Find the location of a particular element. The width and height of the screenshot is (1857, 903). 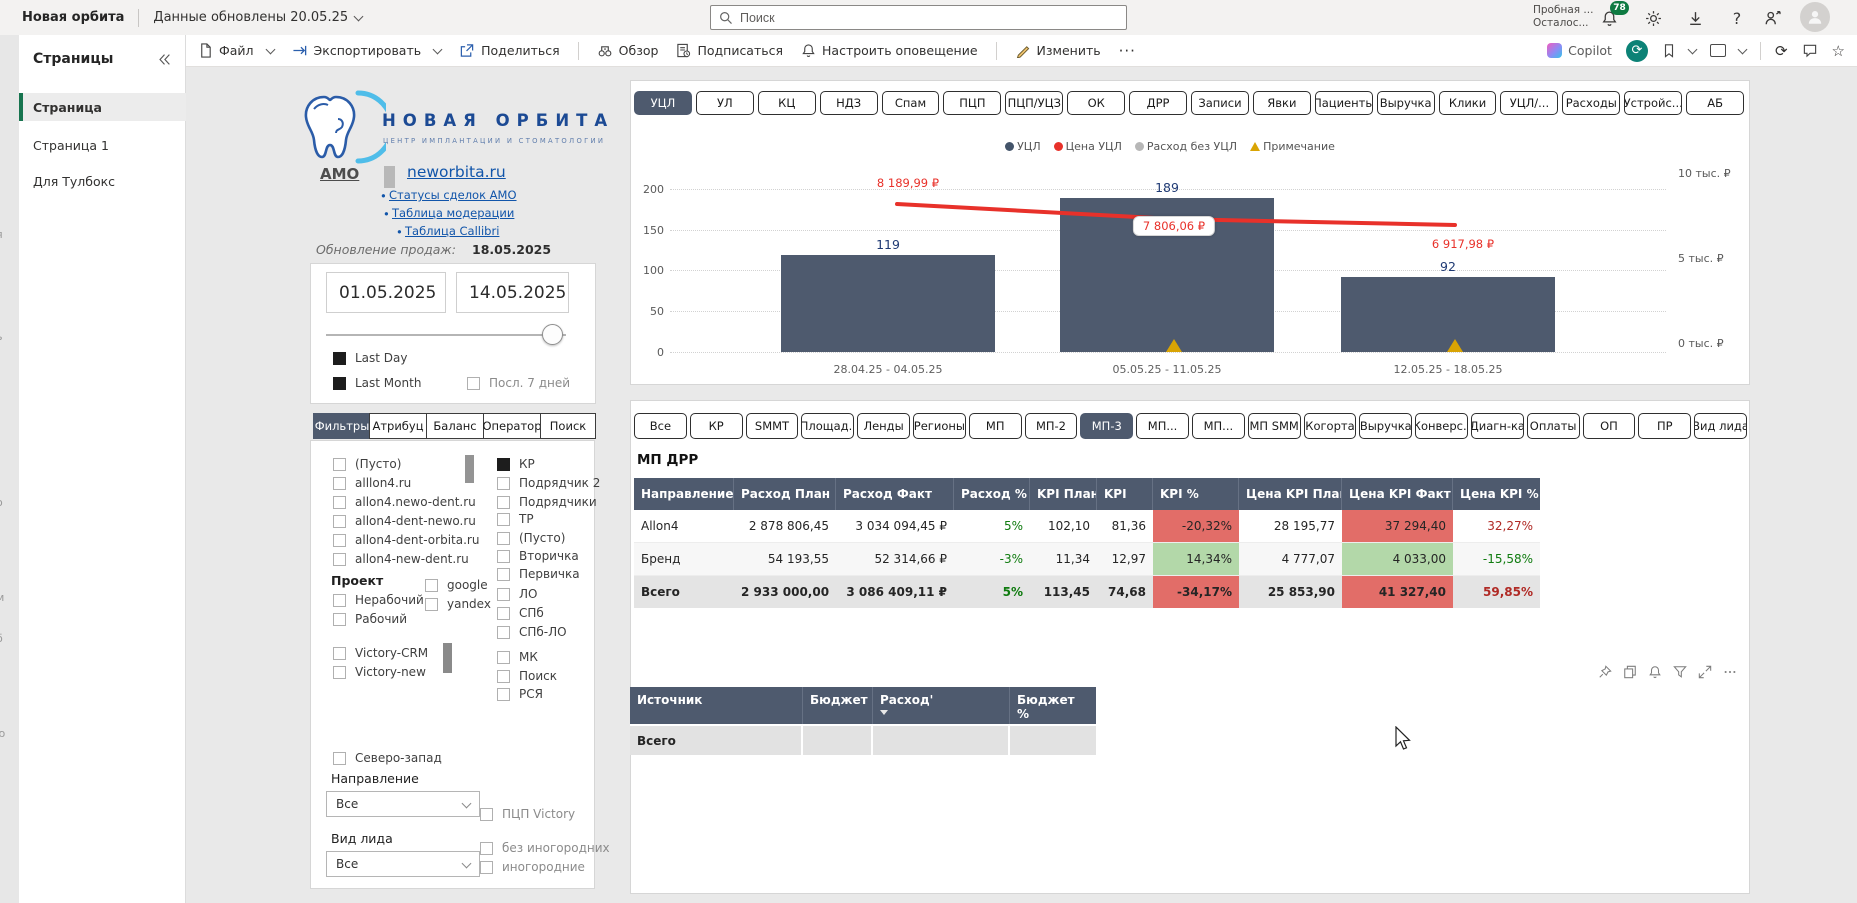

download-button is located at coordinates (1695, 18).